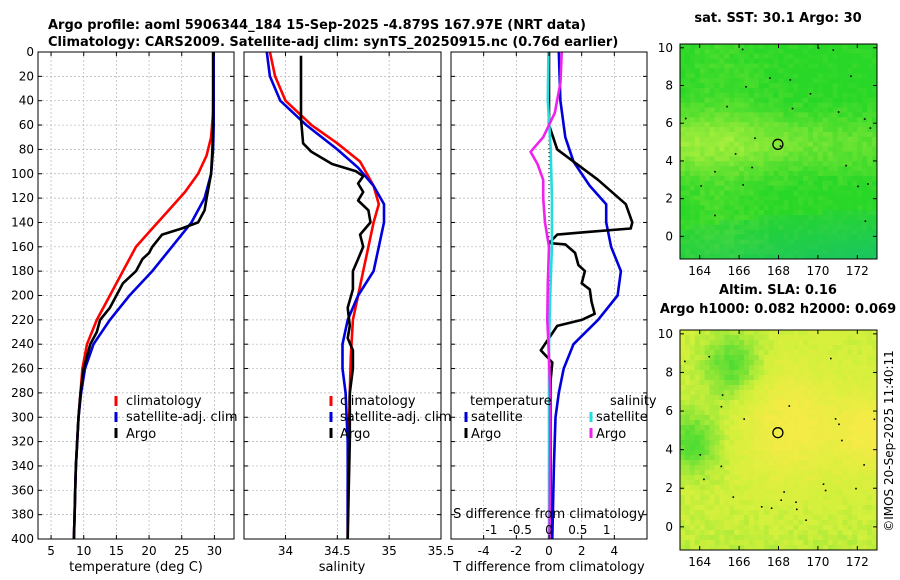 This screenshot has height=580, width=900. What do you see at coordinates (22, 417) in the screenshot?
I see `y-tick-label: 300` at bounding box center [22, 417].